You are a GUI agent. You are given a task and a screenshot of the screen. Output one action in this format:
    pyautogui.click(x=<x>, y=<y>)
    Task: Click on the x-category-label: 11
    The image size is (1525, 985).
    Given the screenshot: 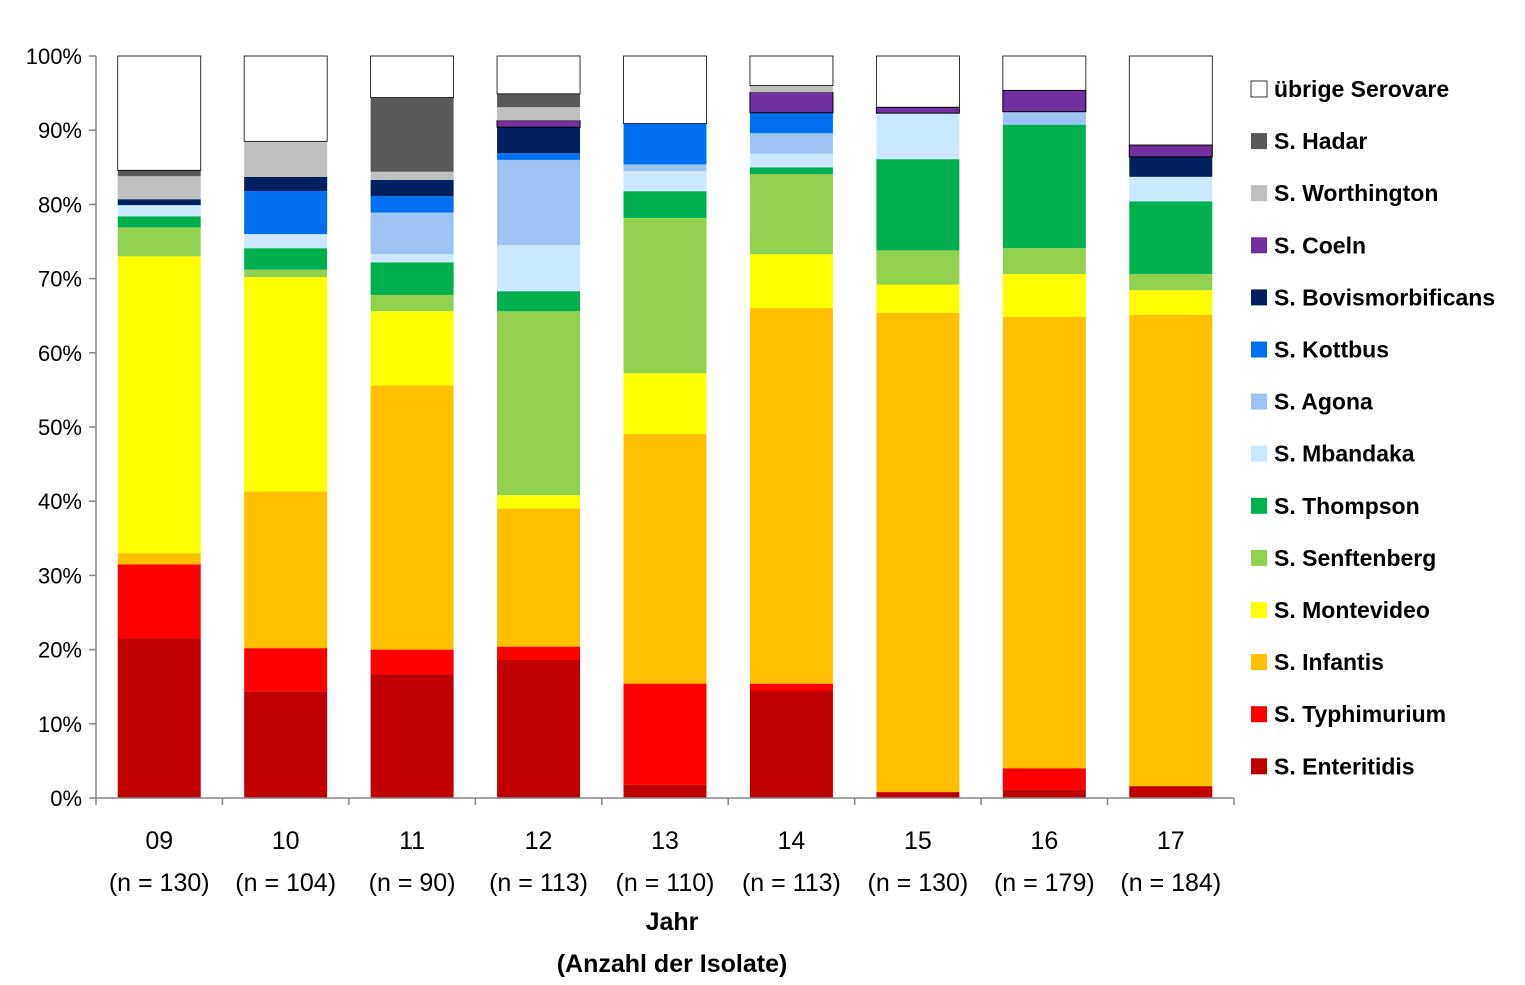 What is the action you would take?
    pyautogui.click(x=412, y=841)
    